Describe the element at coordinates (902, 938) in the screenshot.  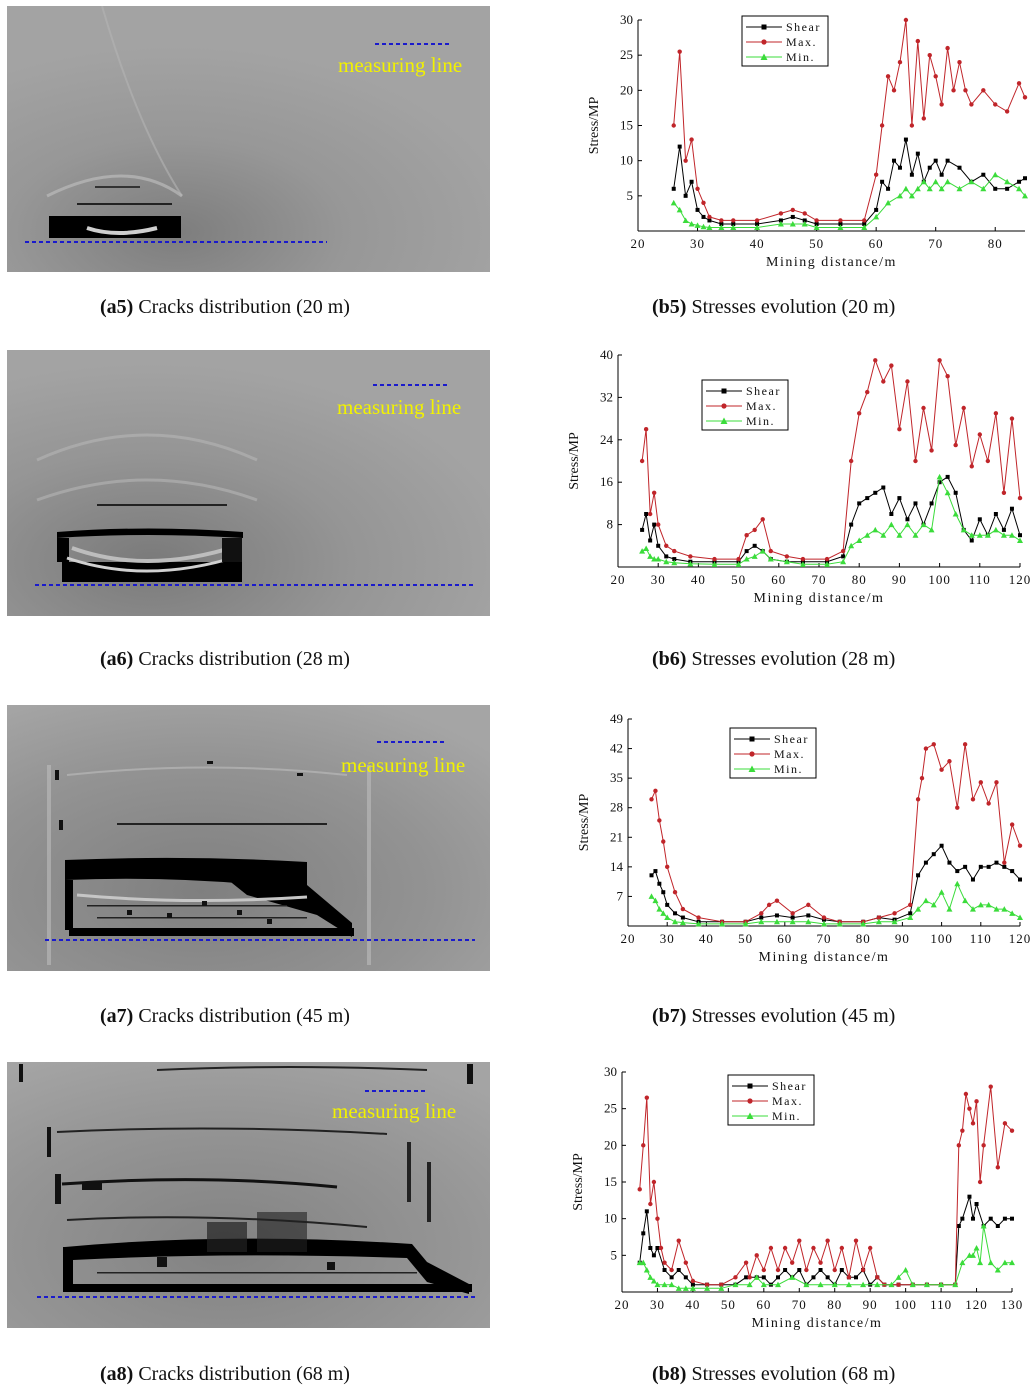
I see `x-tick-label: 90` at that location.